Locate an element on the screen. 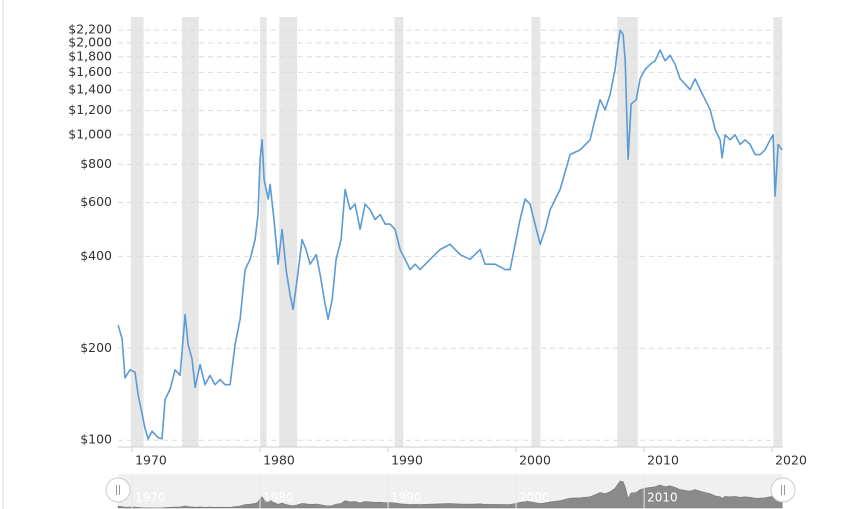 This screenshot has height=509, width=844. navigator-label: 1970 is located at coordinates (150, 498).